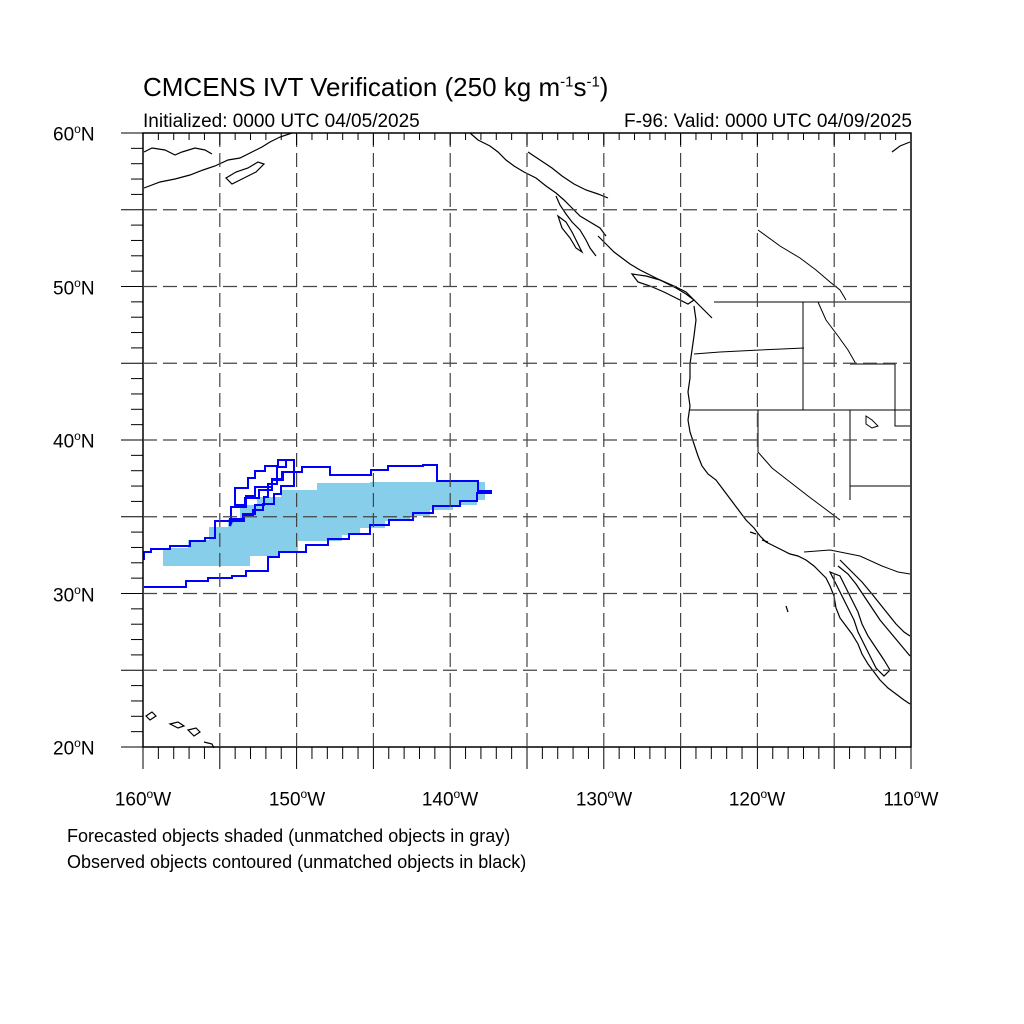  Describe the element at coordinates (802, 265) in the screenshot. I see `alberta-border` at that location.